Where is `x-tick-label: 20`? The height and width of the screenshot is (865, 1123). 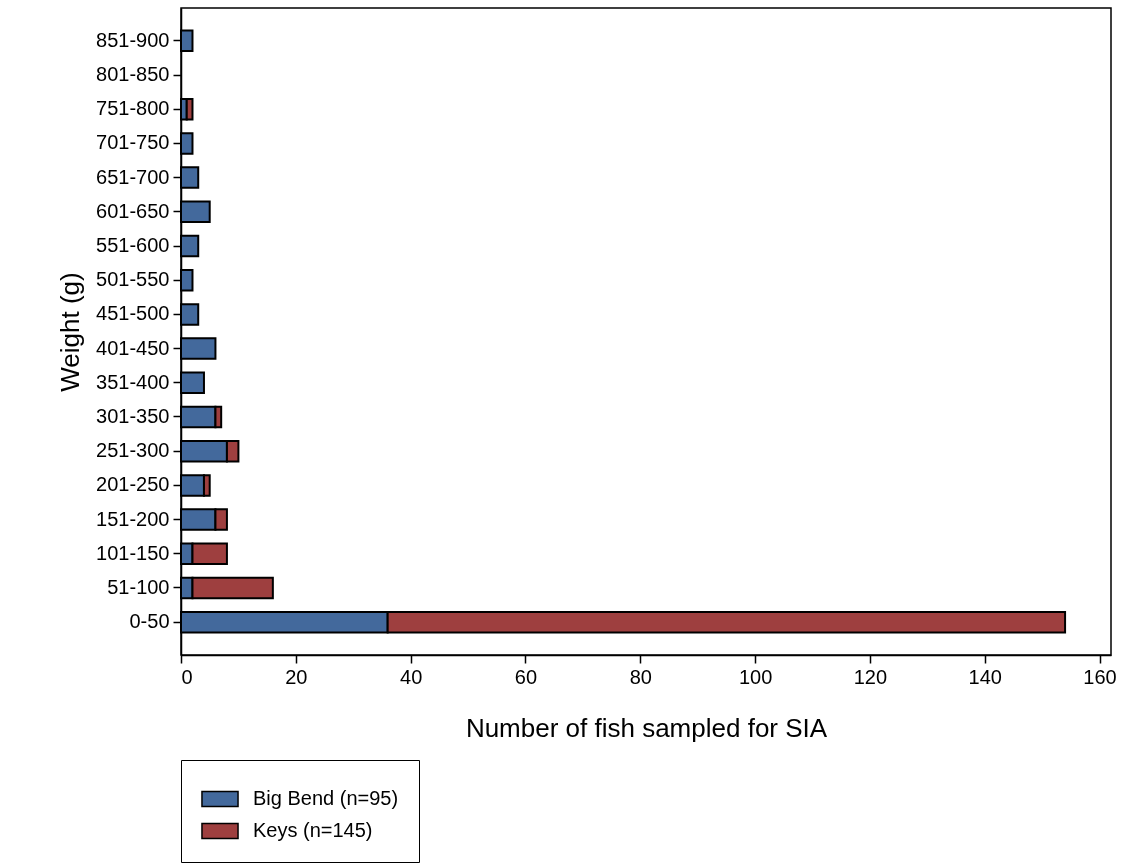
x-tick-label: 20 is located at coordinates (296, 676).